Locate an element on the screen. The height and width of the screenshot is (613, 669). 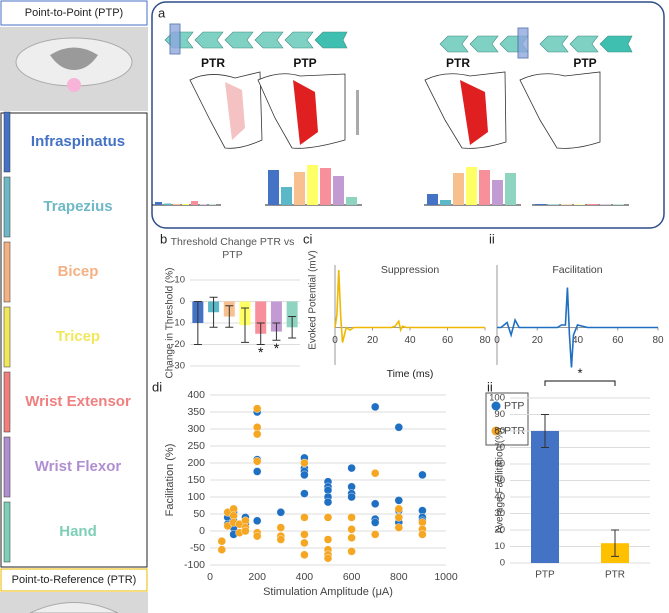
y-tick-label: 40 is located at coordinates (499, 497).